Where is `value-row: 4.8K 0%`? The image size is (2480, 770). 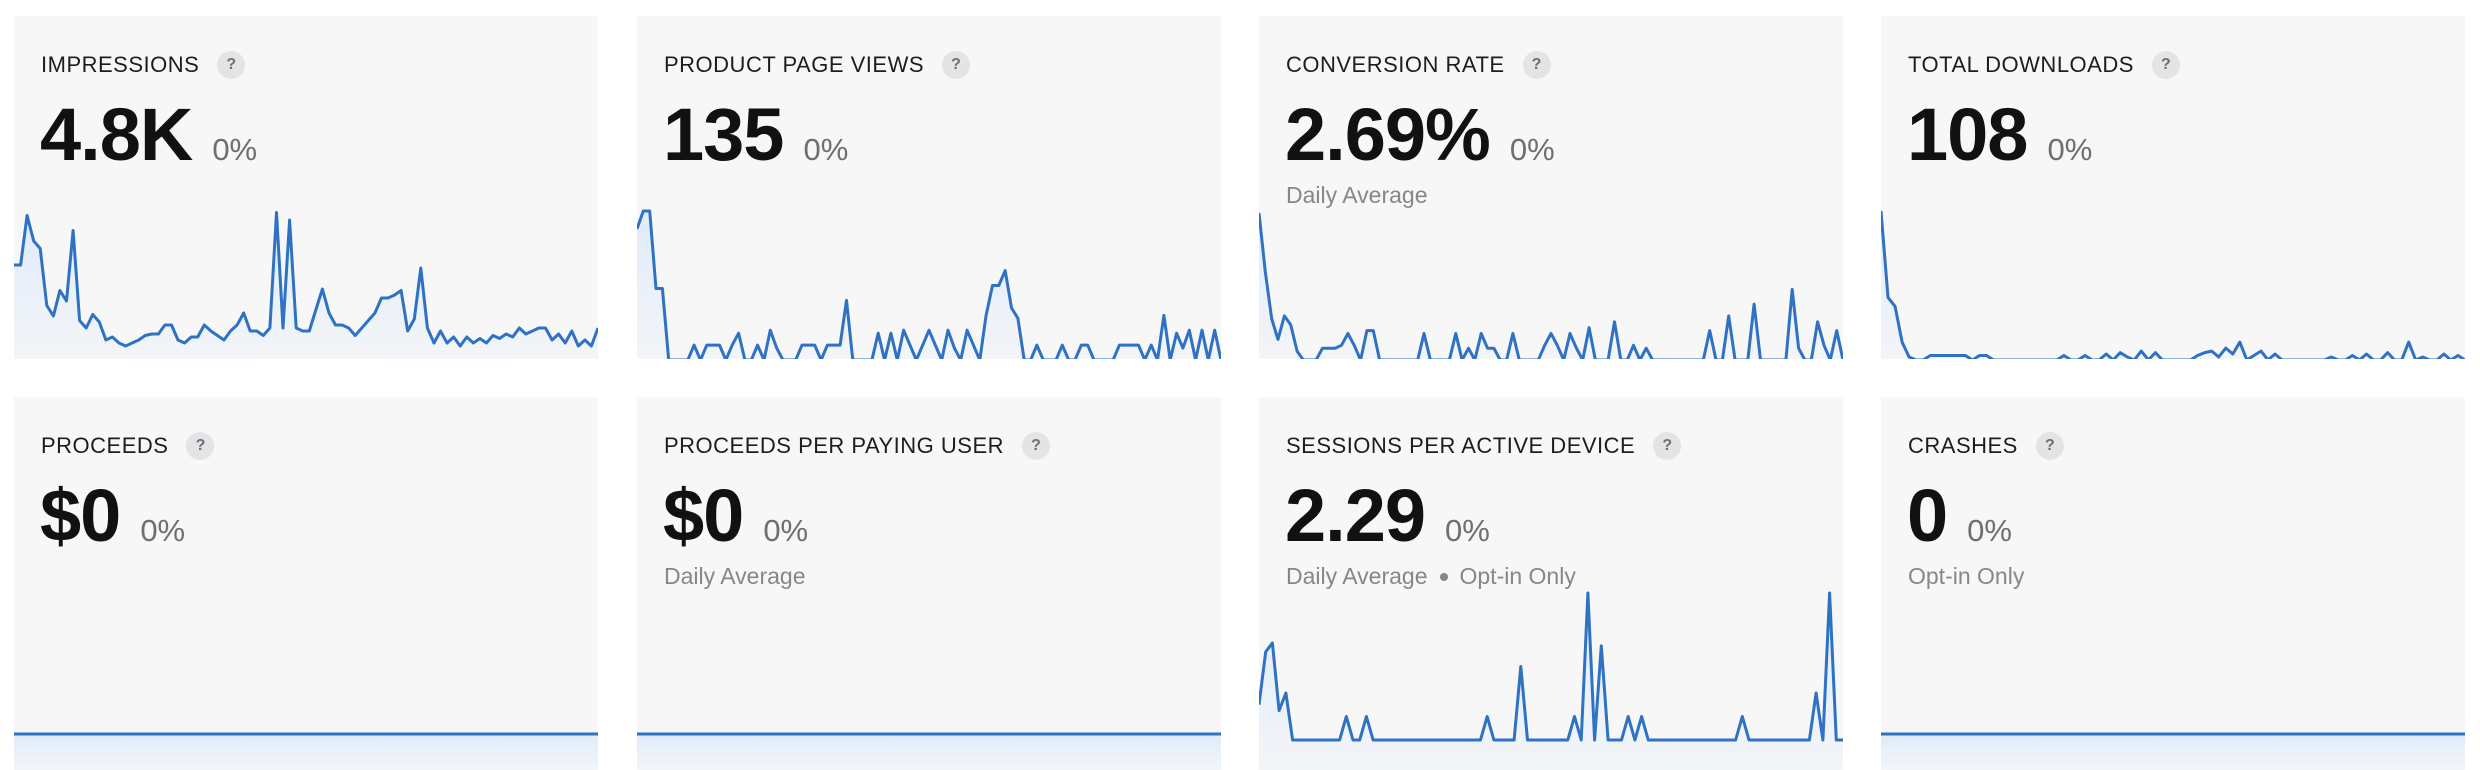 value-row: 4.8K 0% is located at coordinates (148, 135).